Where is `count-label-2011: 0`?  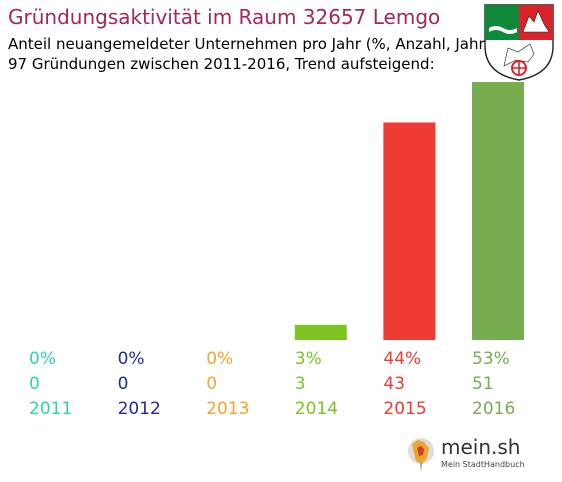
count-label-2011: 0 is located at coordinates (34, 384).